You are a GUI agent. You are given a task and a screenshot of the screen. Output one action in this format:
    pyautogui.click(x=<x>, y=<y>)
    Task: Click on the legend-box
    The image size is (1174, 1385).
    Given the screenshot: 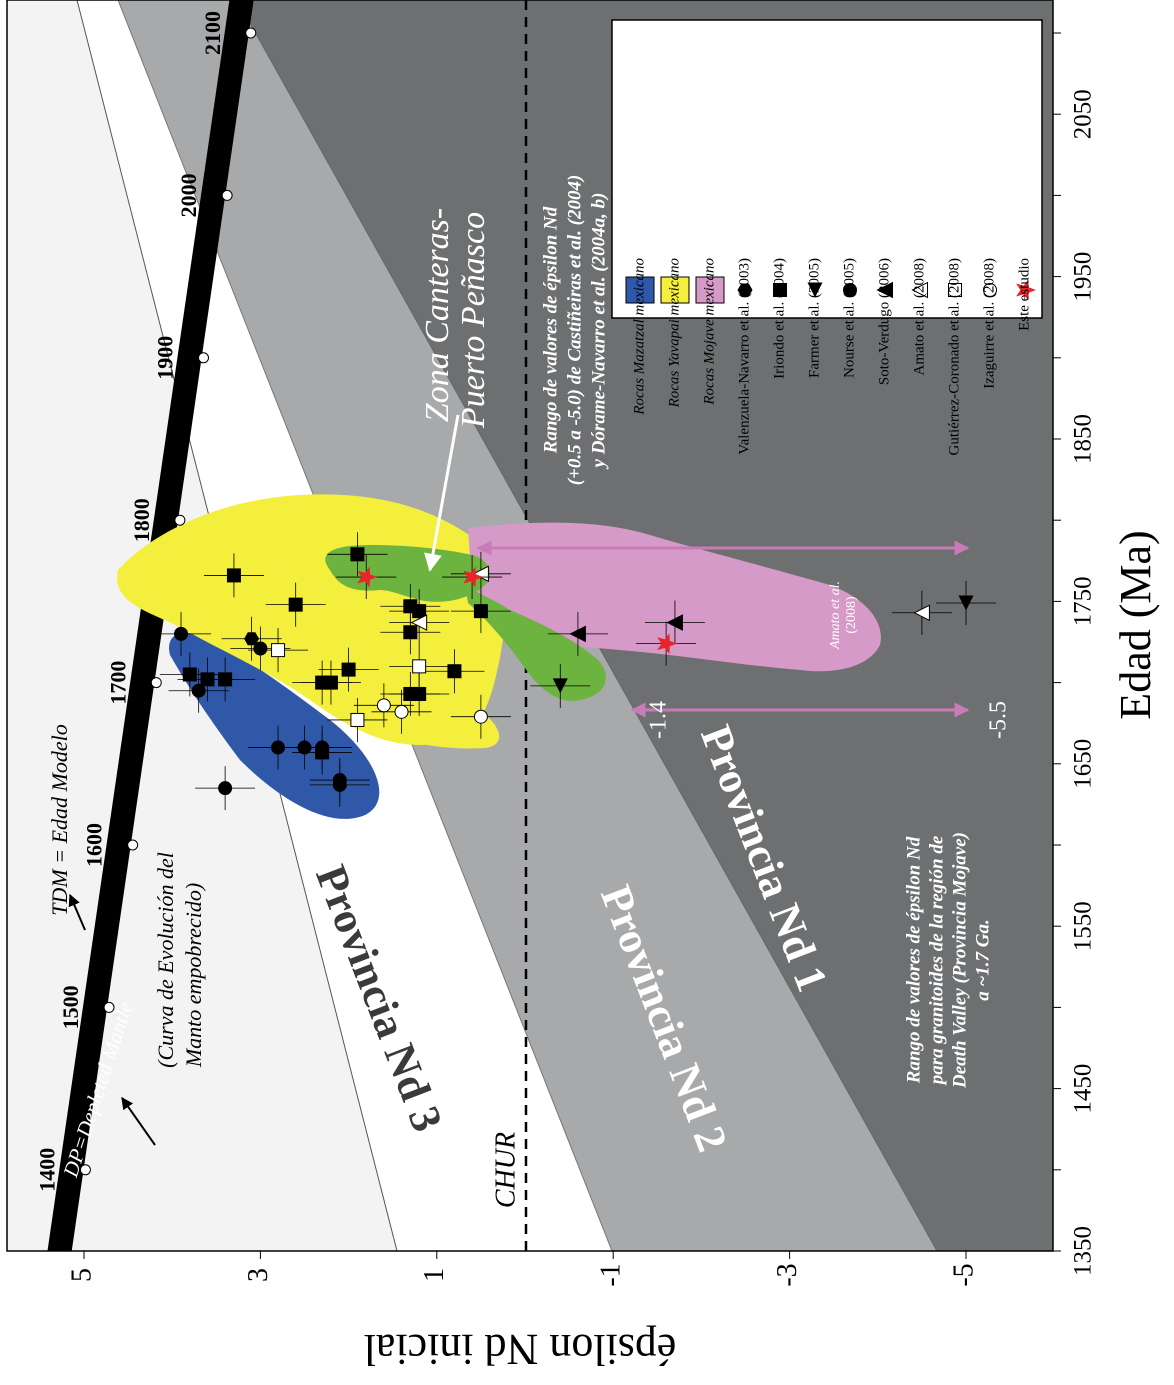 What is the action you would take?
    pyautogui.click(x=827, y=169)
    